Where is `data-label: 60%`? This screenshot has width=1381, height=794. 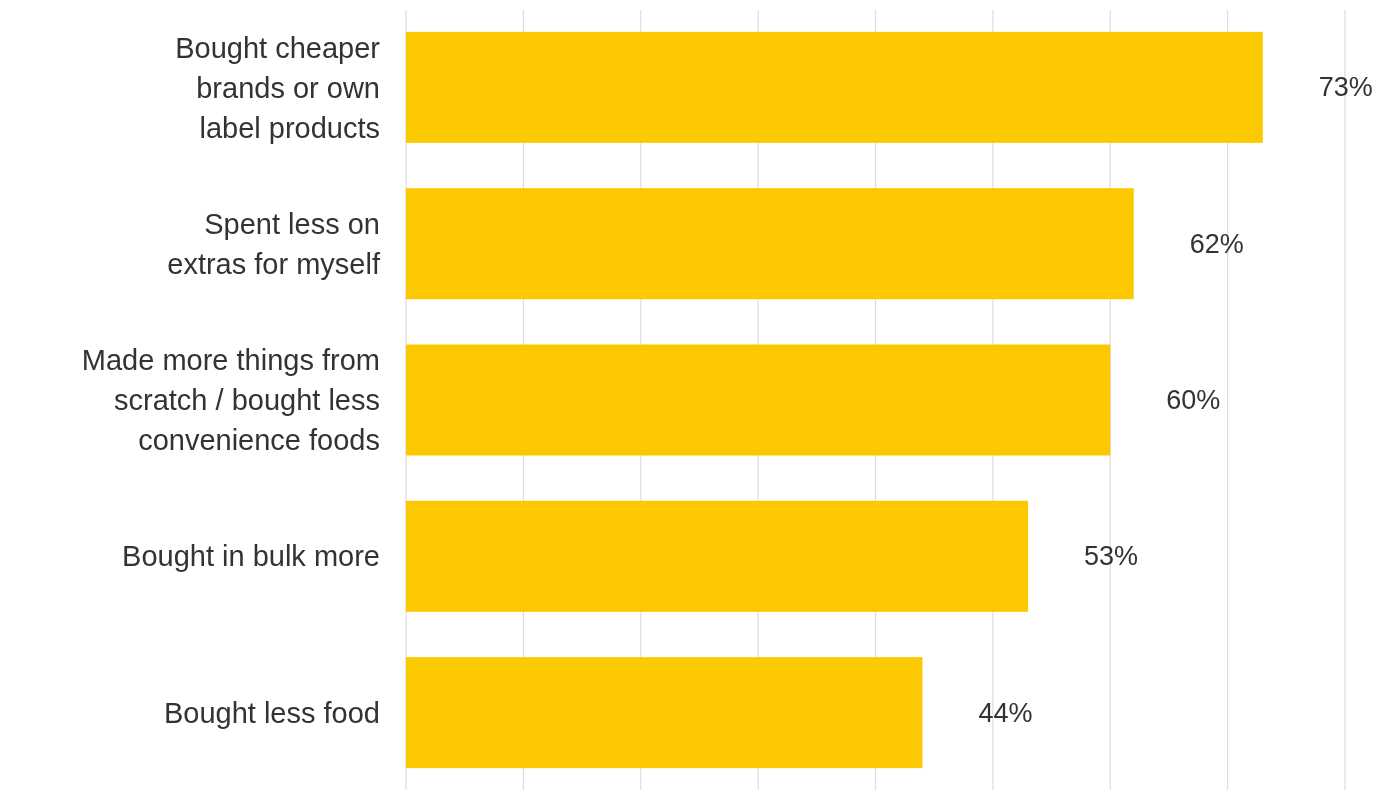
data-label: 60% is located at coordinates (1193, 400).